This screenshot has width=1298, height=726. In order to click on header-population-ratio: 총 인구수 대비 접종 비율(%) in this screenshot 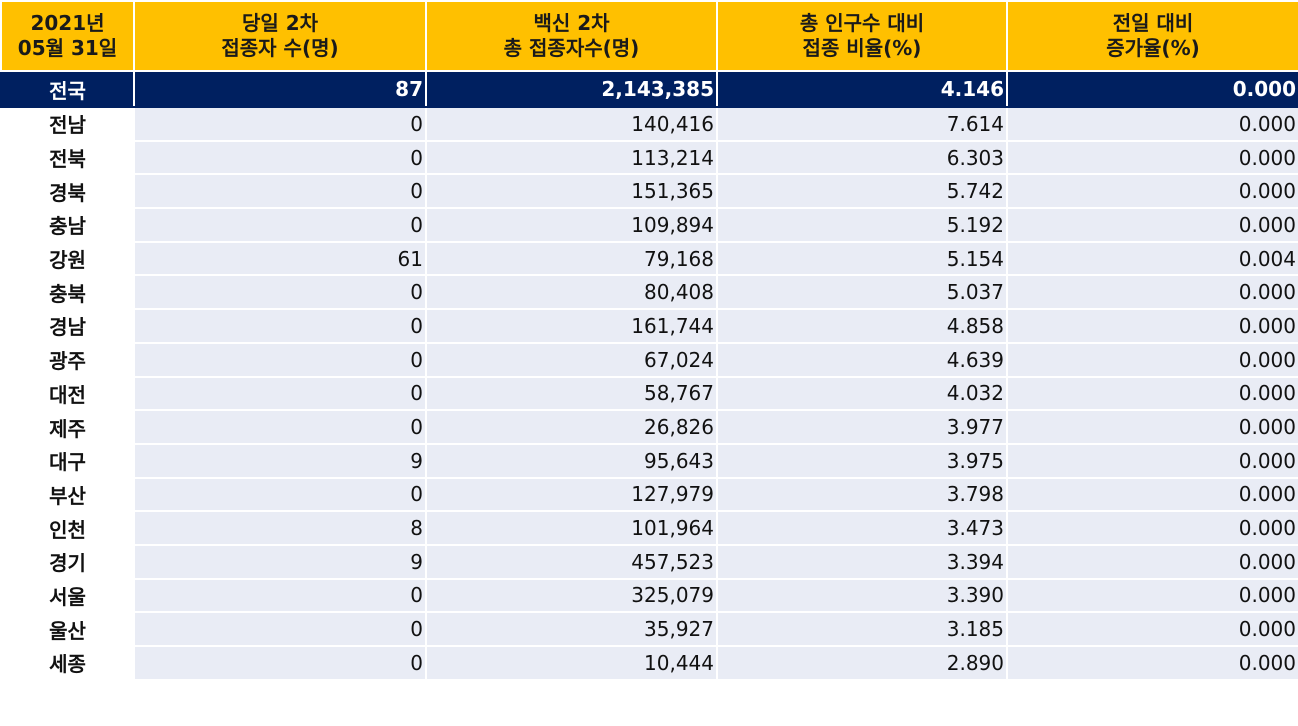, I will do `click(862, 36)`.